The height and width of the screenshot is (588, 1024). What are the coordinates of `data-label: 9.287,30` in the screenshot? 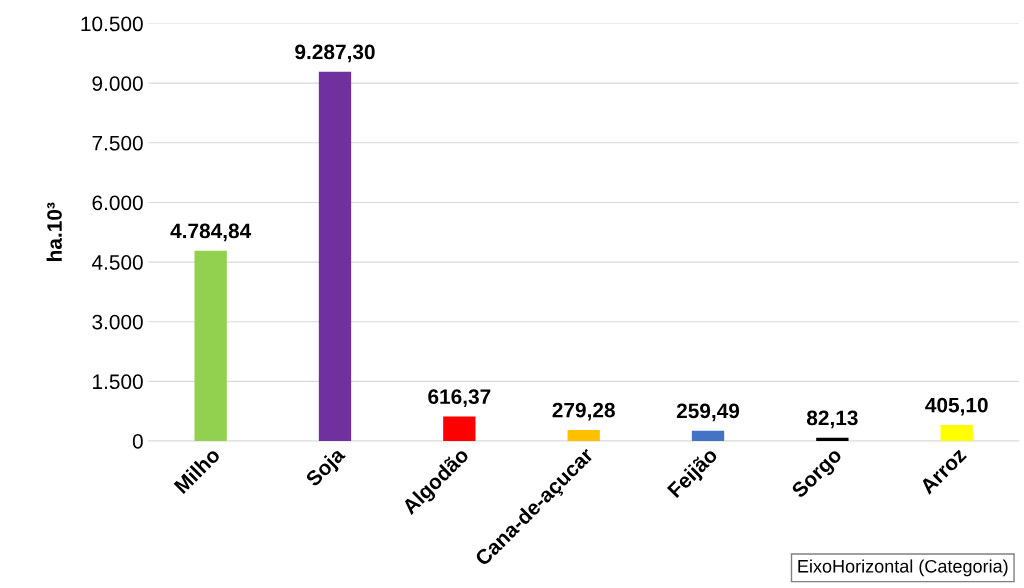 It's located at (335, 53).